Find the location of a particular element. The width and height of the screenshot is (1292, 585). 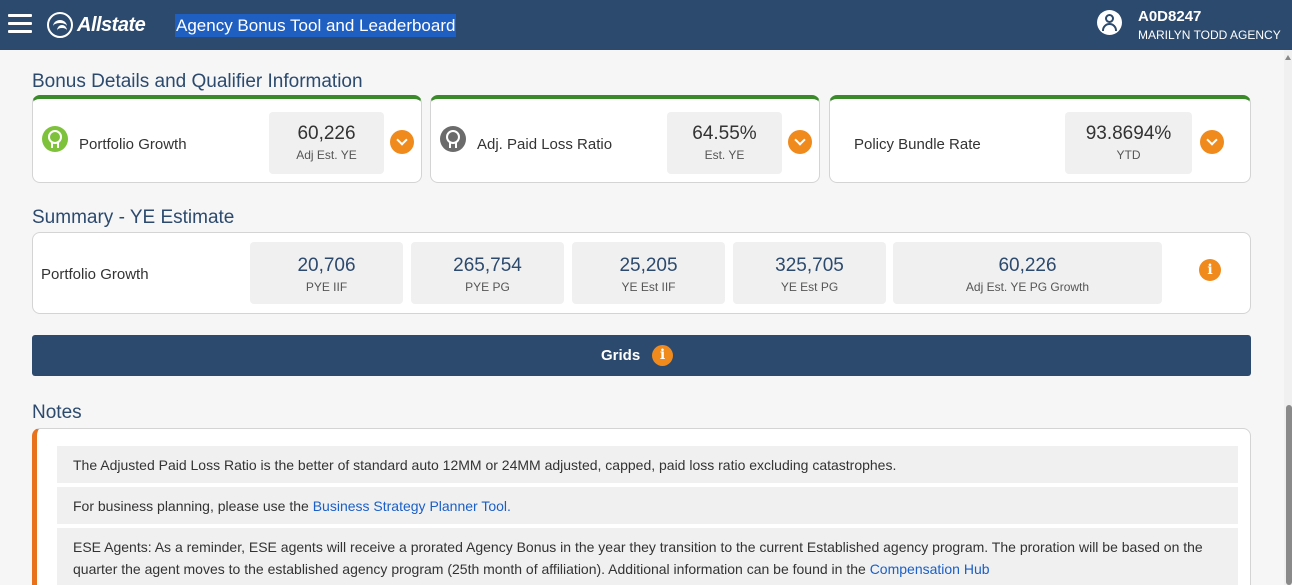

qualifier-subtext: Adj Est. YE is located at coordinates (326, 155).